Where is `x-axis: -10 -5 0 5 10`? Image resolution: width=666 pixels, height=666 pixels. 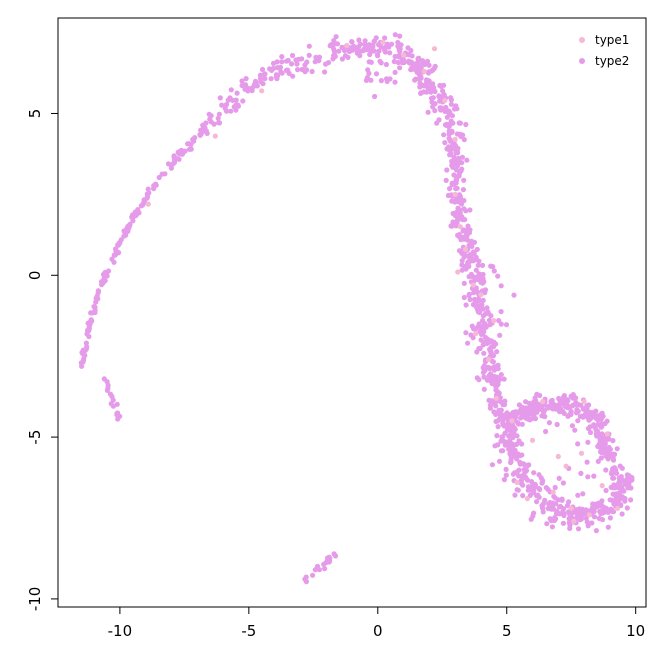
x-axis: -10 -5 0 5 10 is located at coordinates (376, 623).